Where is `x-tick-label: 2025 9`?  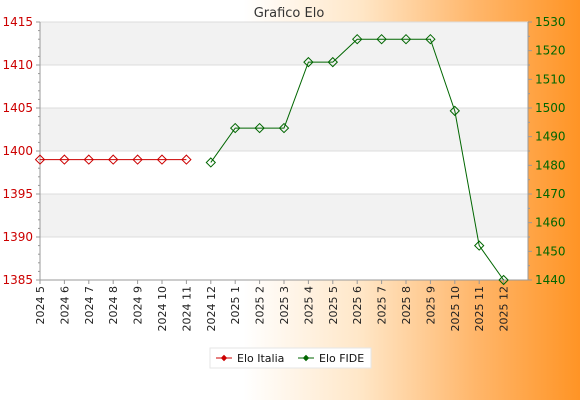
x-tick-label: 2025 9 is located at coordinates (430, 305).